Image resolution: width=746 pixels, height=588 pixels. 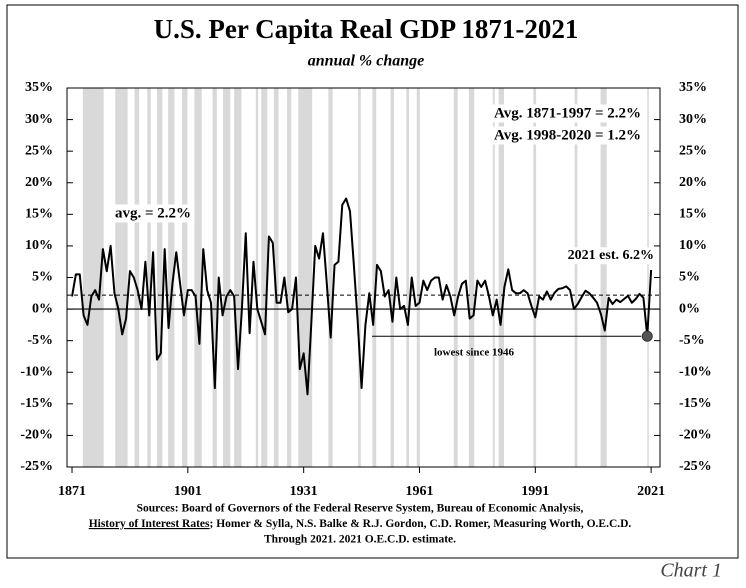 I want to click on sources-line: Through 2021. 2021 O.E.C.D. estimate., so click(x=360, y=540).